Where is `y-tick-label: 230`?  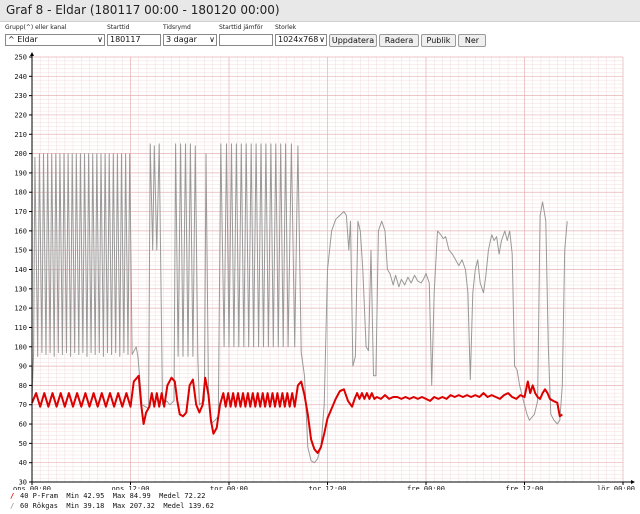 y-tick-label: 230 is located at coordinates (20, 96).